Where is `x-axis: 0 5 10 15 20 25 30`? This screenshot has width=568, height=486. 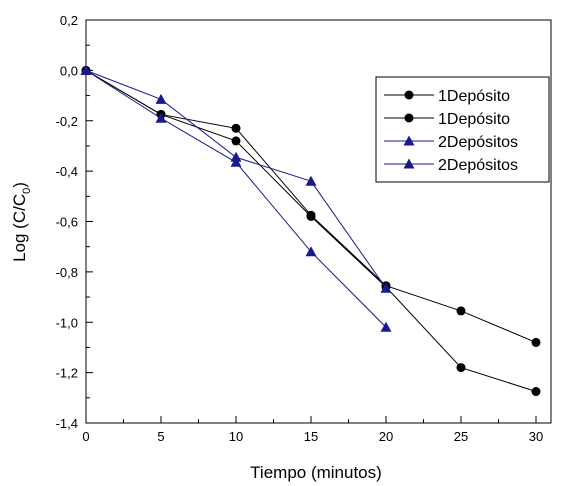 x-axis: 0 5 10 15 20 25 30 is located at coordinates (312, 430).